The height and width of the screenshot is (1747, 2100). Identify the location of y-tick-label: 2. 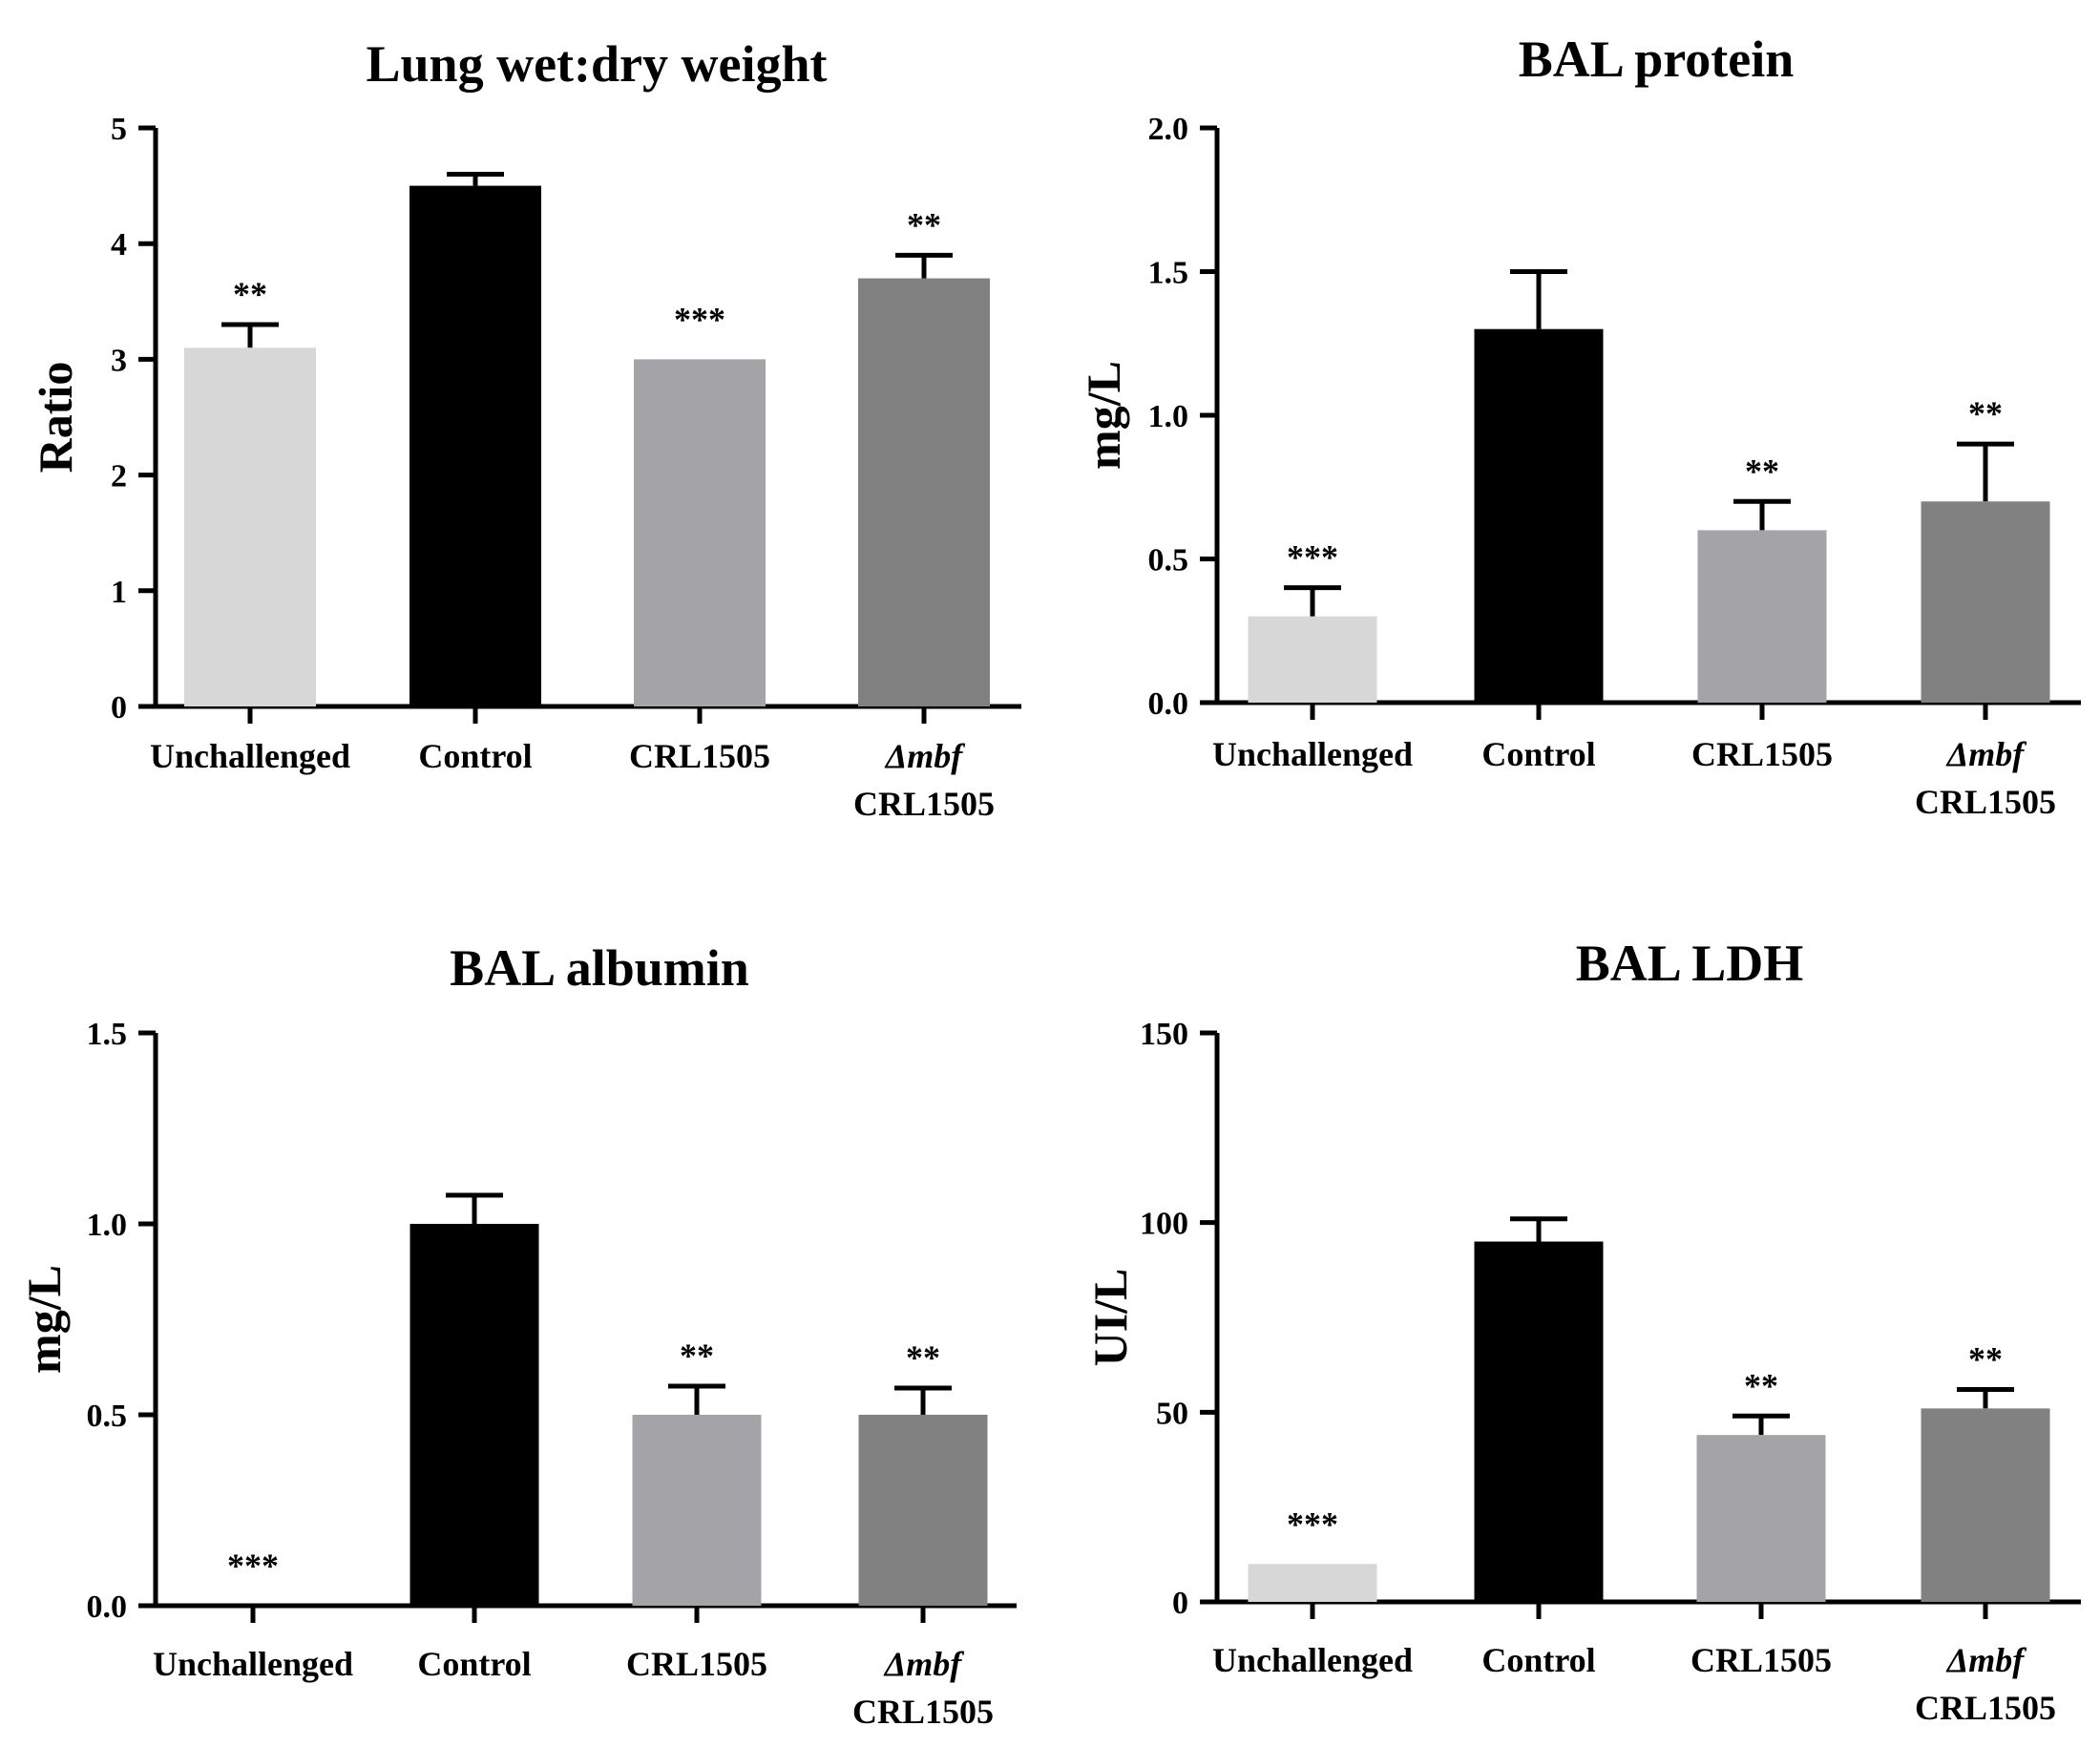
(119, 477).